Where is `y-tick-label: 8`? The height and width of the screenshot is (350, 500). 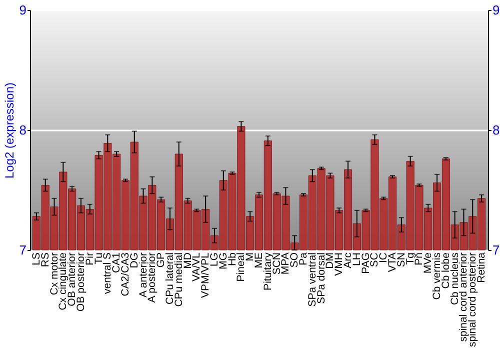 y-tick-label: 8 is located at coordinates (22, 130).